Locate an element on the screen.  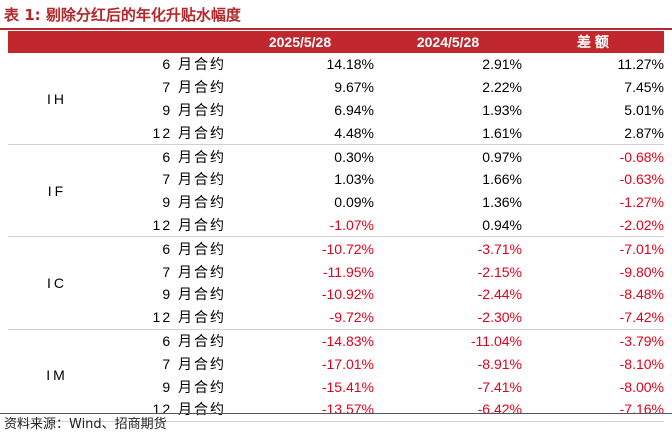
diff-cell: 2.87% is located at coordinates (593, 133).